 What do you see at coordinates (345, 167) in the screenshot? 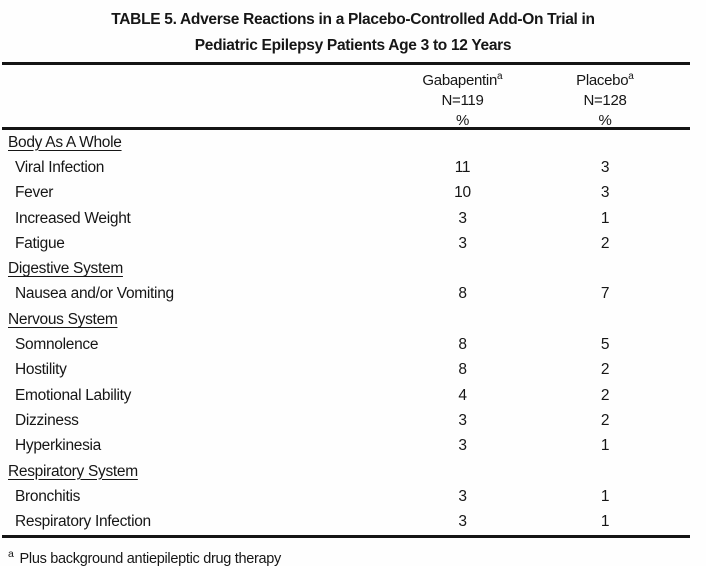
I see `table-row: Viral Infection 11 3` at bounding box center [345, 167].